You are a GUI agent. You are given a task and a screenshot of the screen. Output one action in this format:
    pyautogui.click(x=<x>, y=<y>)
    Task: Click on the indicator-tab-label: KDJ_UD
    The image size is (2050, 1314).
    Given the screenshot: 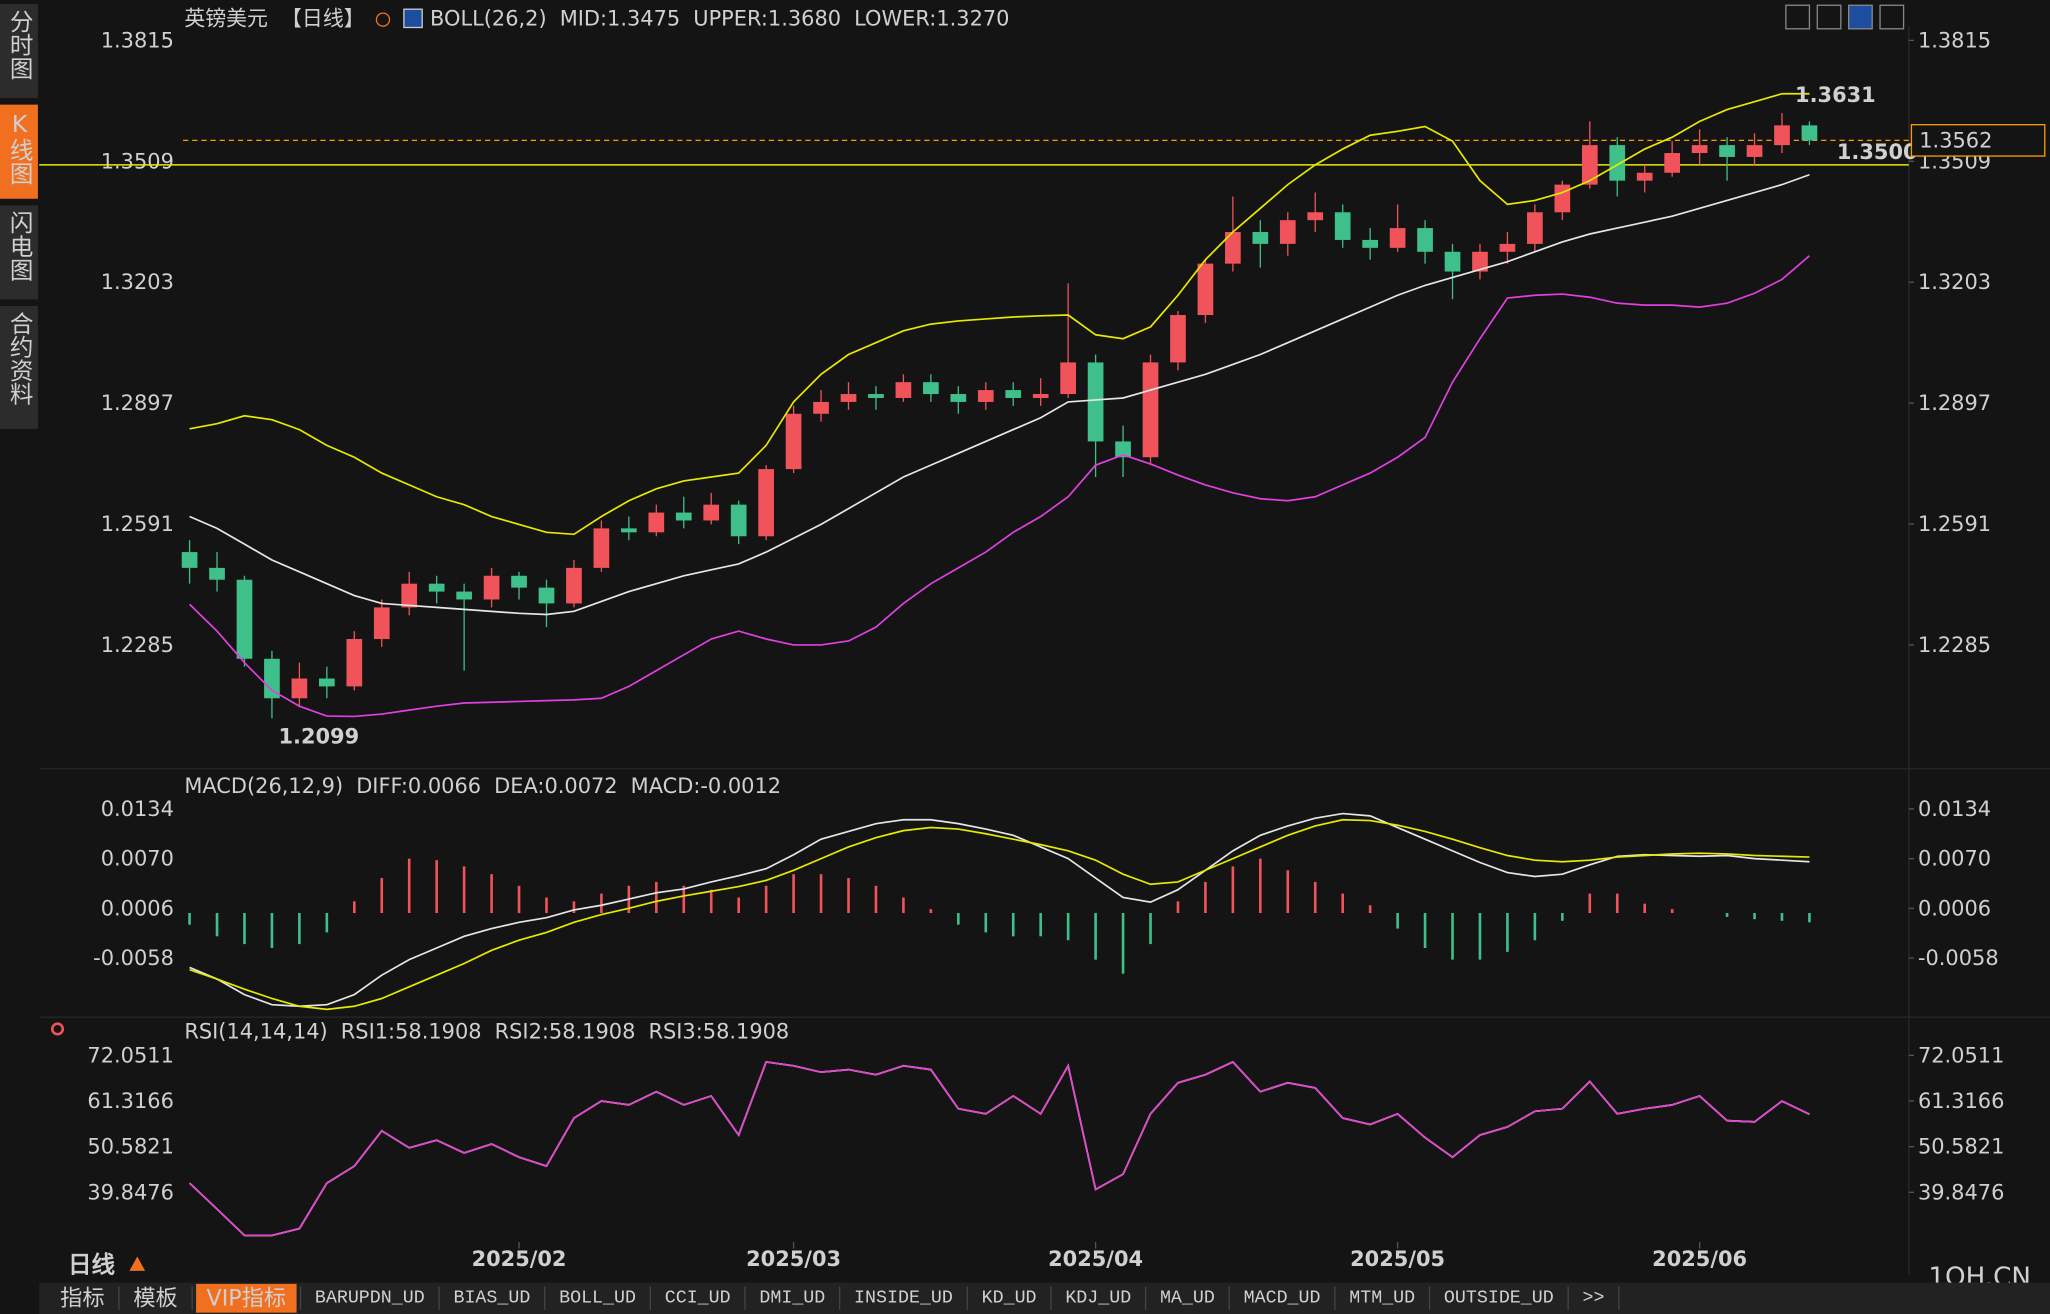 What is the action you would take?
    pyautogui.click(x=1098, y=1298)
    